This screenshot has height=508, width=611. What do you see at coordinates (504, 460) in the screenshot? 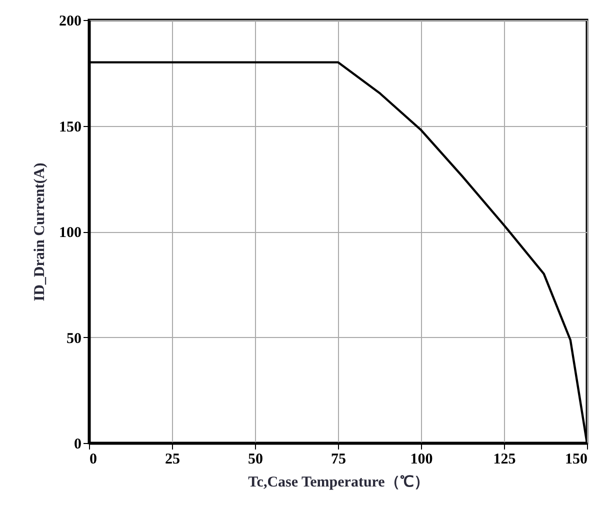
I see `x-tick-label: 125` at bounding box center [504, 460].